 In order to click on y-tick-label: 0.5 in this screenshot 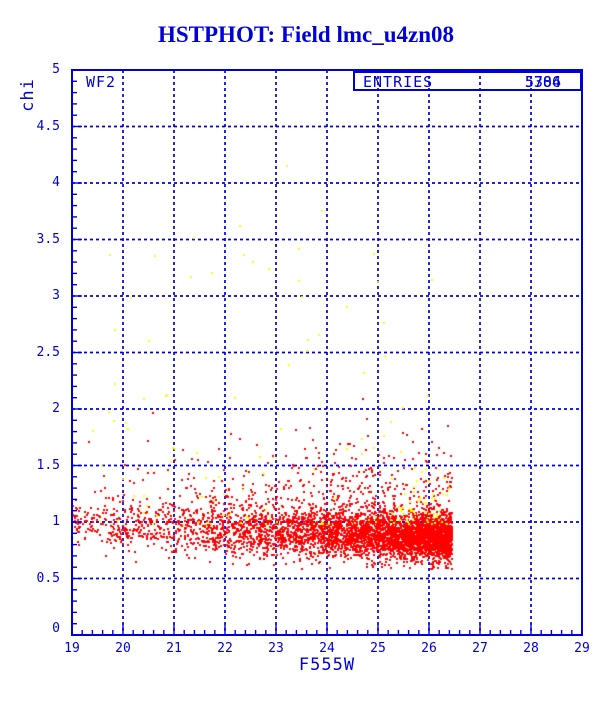, I will do `click(48, 578)`.